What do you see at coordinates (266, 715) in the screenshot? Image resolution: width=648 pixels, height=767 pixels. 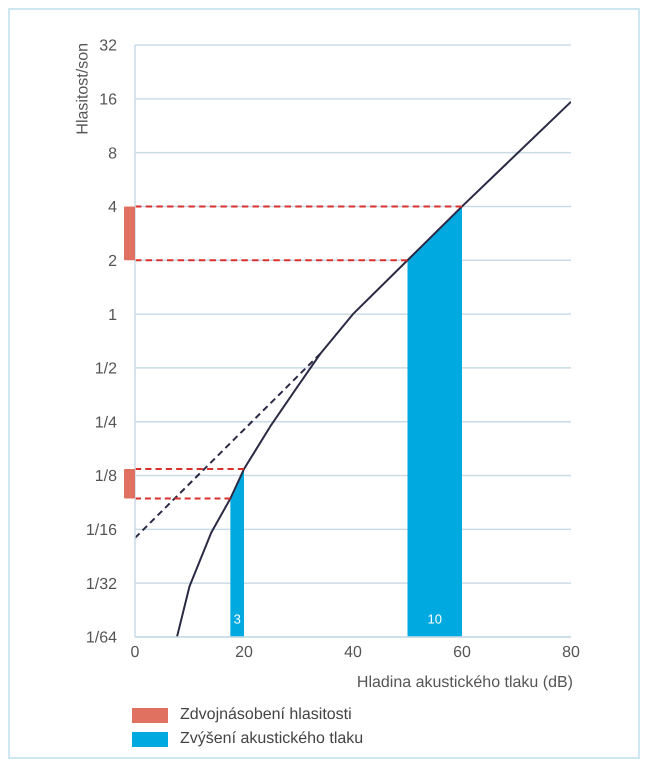 I see `text: Zdvojnásobení hlasitosti` at bounding box center [266, 715].